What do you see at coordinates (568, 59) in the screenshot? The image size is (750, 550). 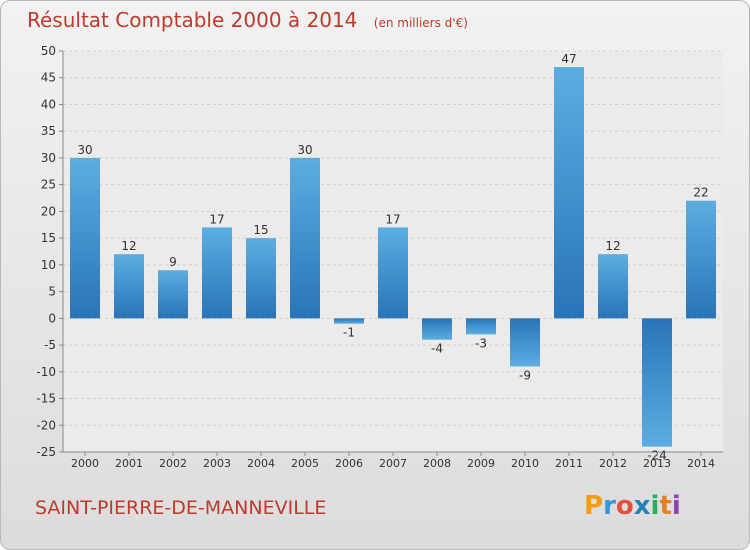 I see `data-label: 47` at bounding box center [568, 59].